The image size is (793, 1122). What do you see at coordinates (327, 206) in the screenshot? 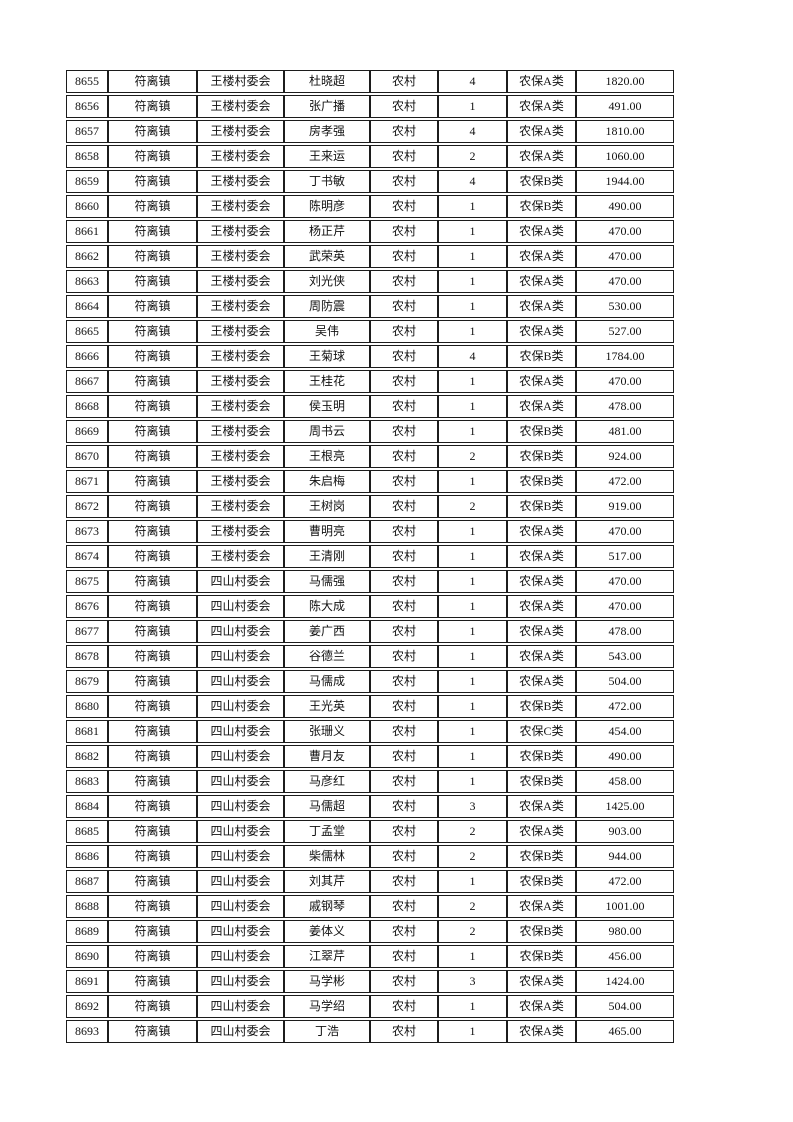
I see `cell-person-name: 陈明彦` at bounding box center [327, 206].